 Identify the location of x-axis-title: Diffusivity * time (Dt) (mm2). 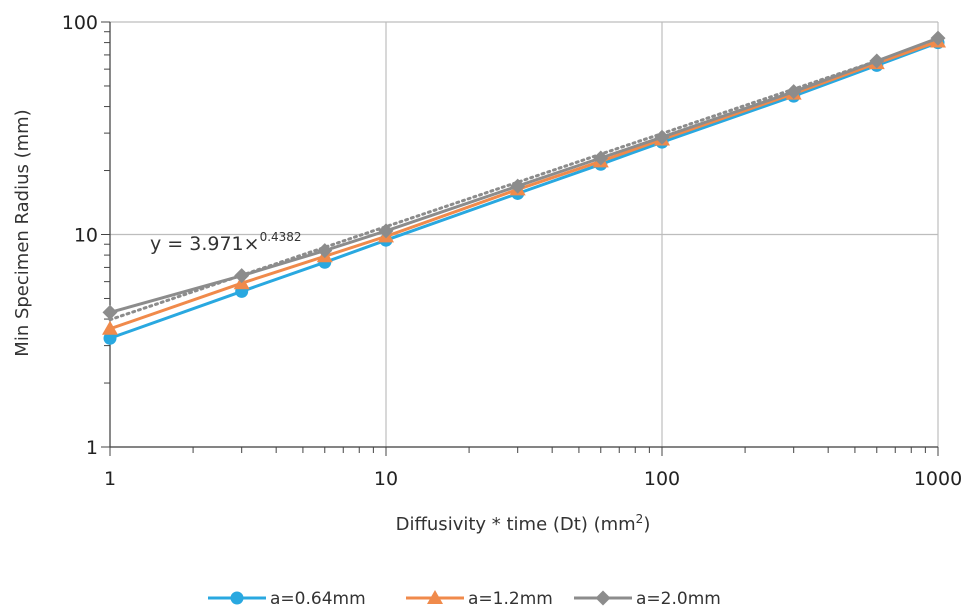
(523, 523).